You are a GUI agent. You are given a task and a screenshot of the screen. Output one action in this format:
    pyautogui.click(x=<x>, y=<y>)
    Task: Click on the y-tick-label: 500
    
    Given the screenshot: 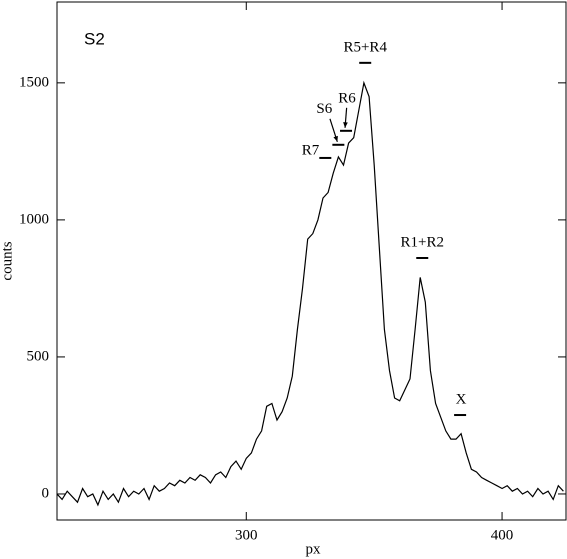 What is the action you would take?
    pyautogui.click(x=38, y=356)
    